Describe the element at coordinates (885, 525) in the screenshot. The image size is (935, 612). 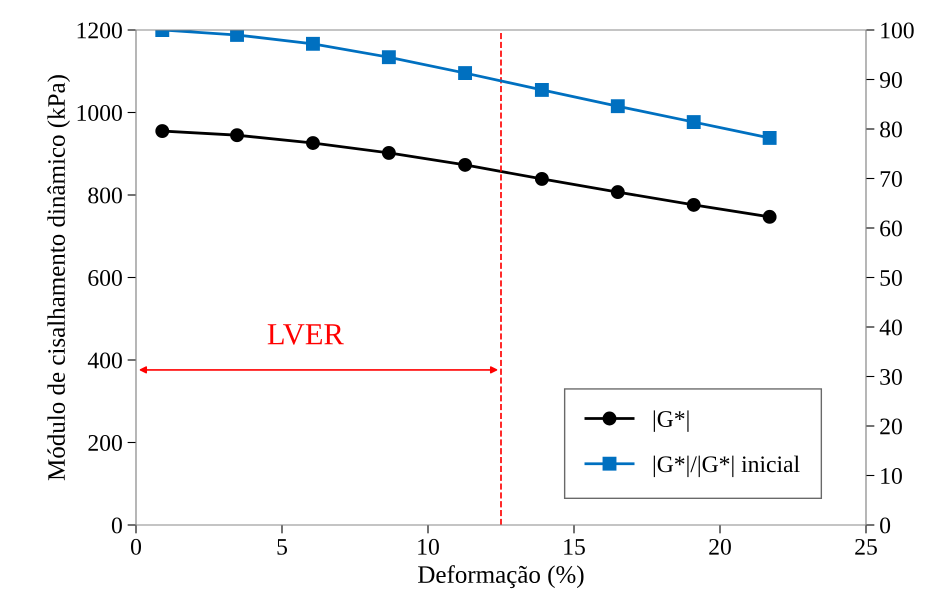
I see `y2-tick-label: 0` at that location.